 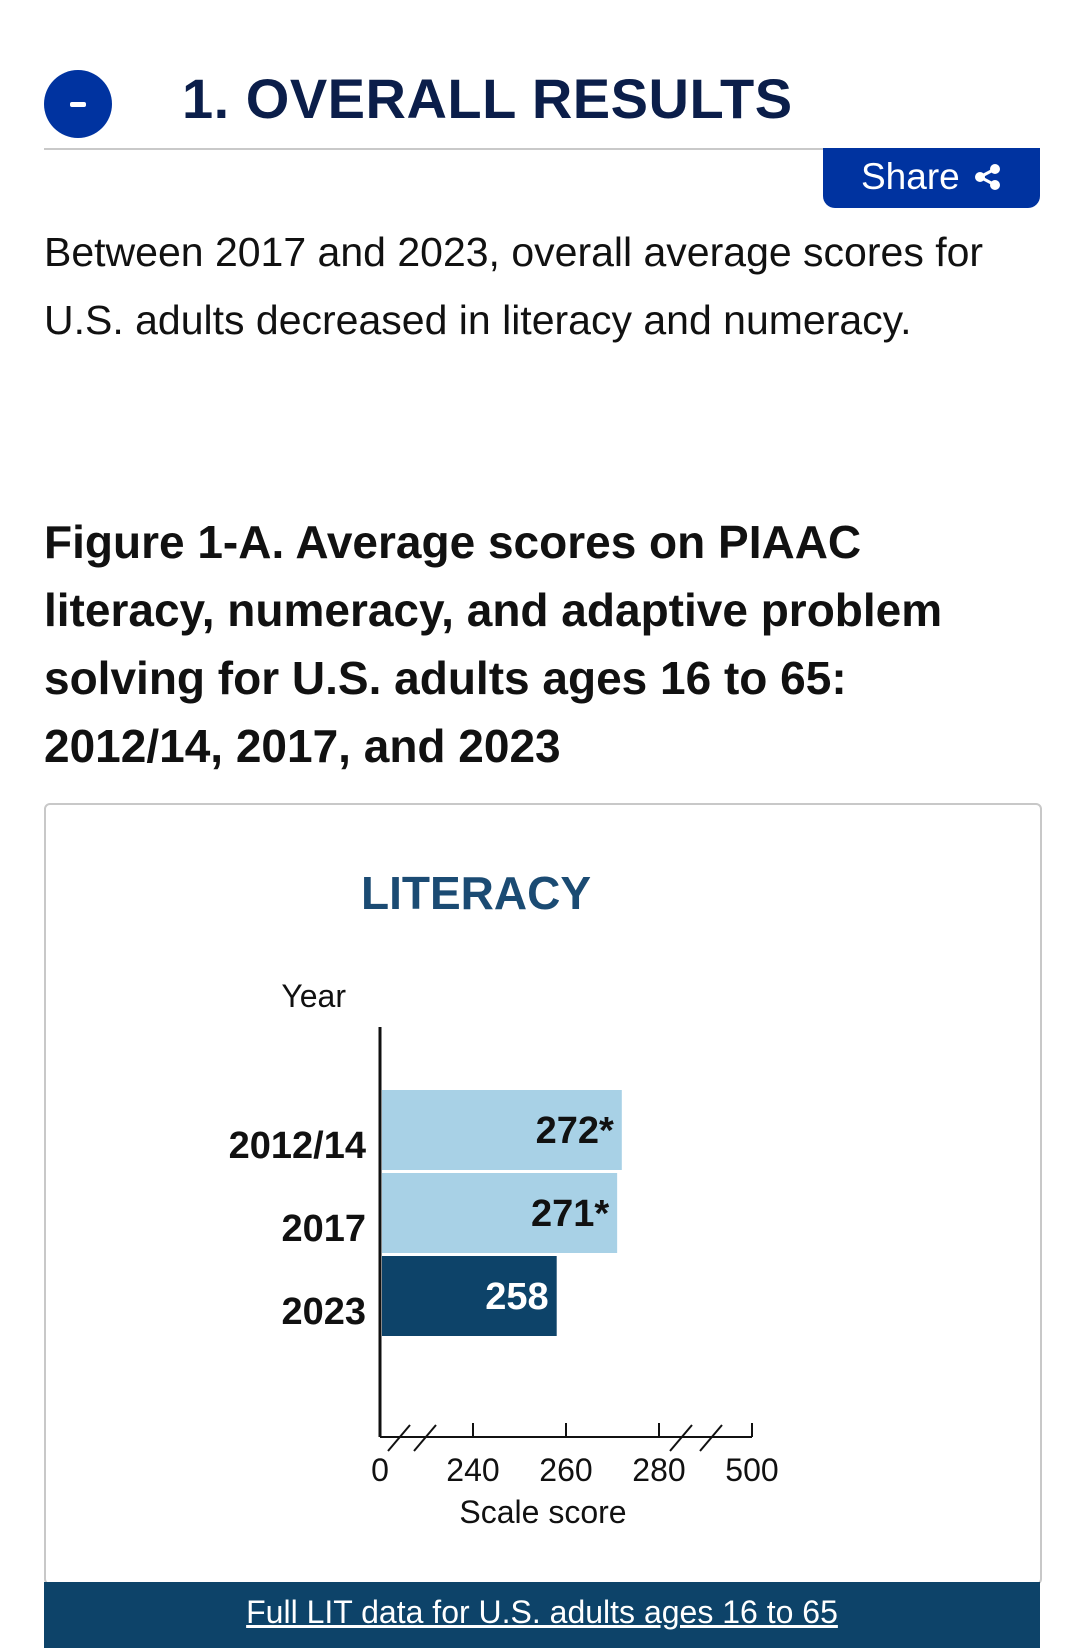 What do you see at coordinates (487, 98) in the screenshot?
I see `section-title: 1. OVERALL RESULTS` at bounding box center [487, 98].